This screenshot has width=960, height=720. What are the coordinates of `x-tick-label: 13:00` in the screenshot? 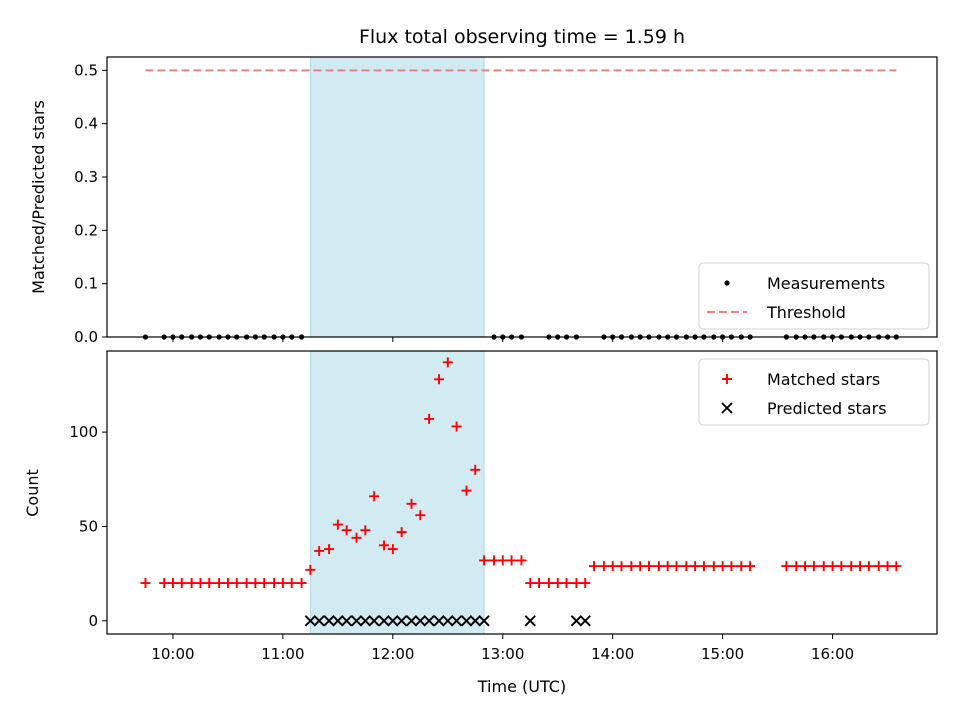 It's located at (502, 654).